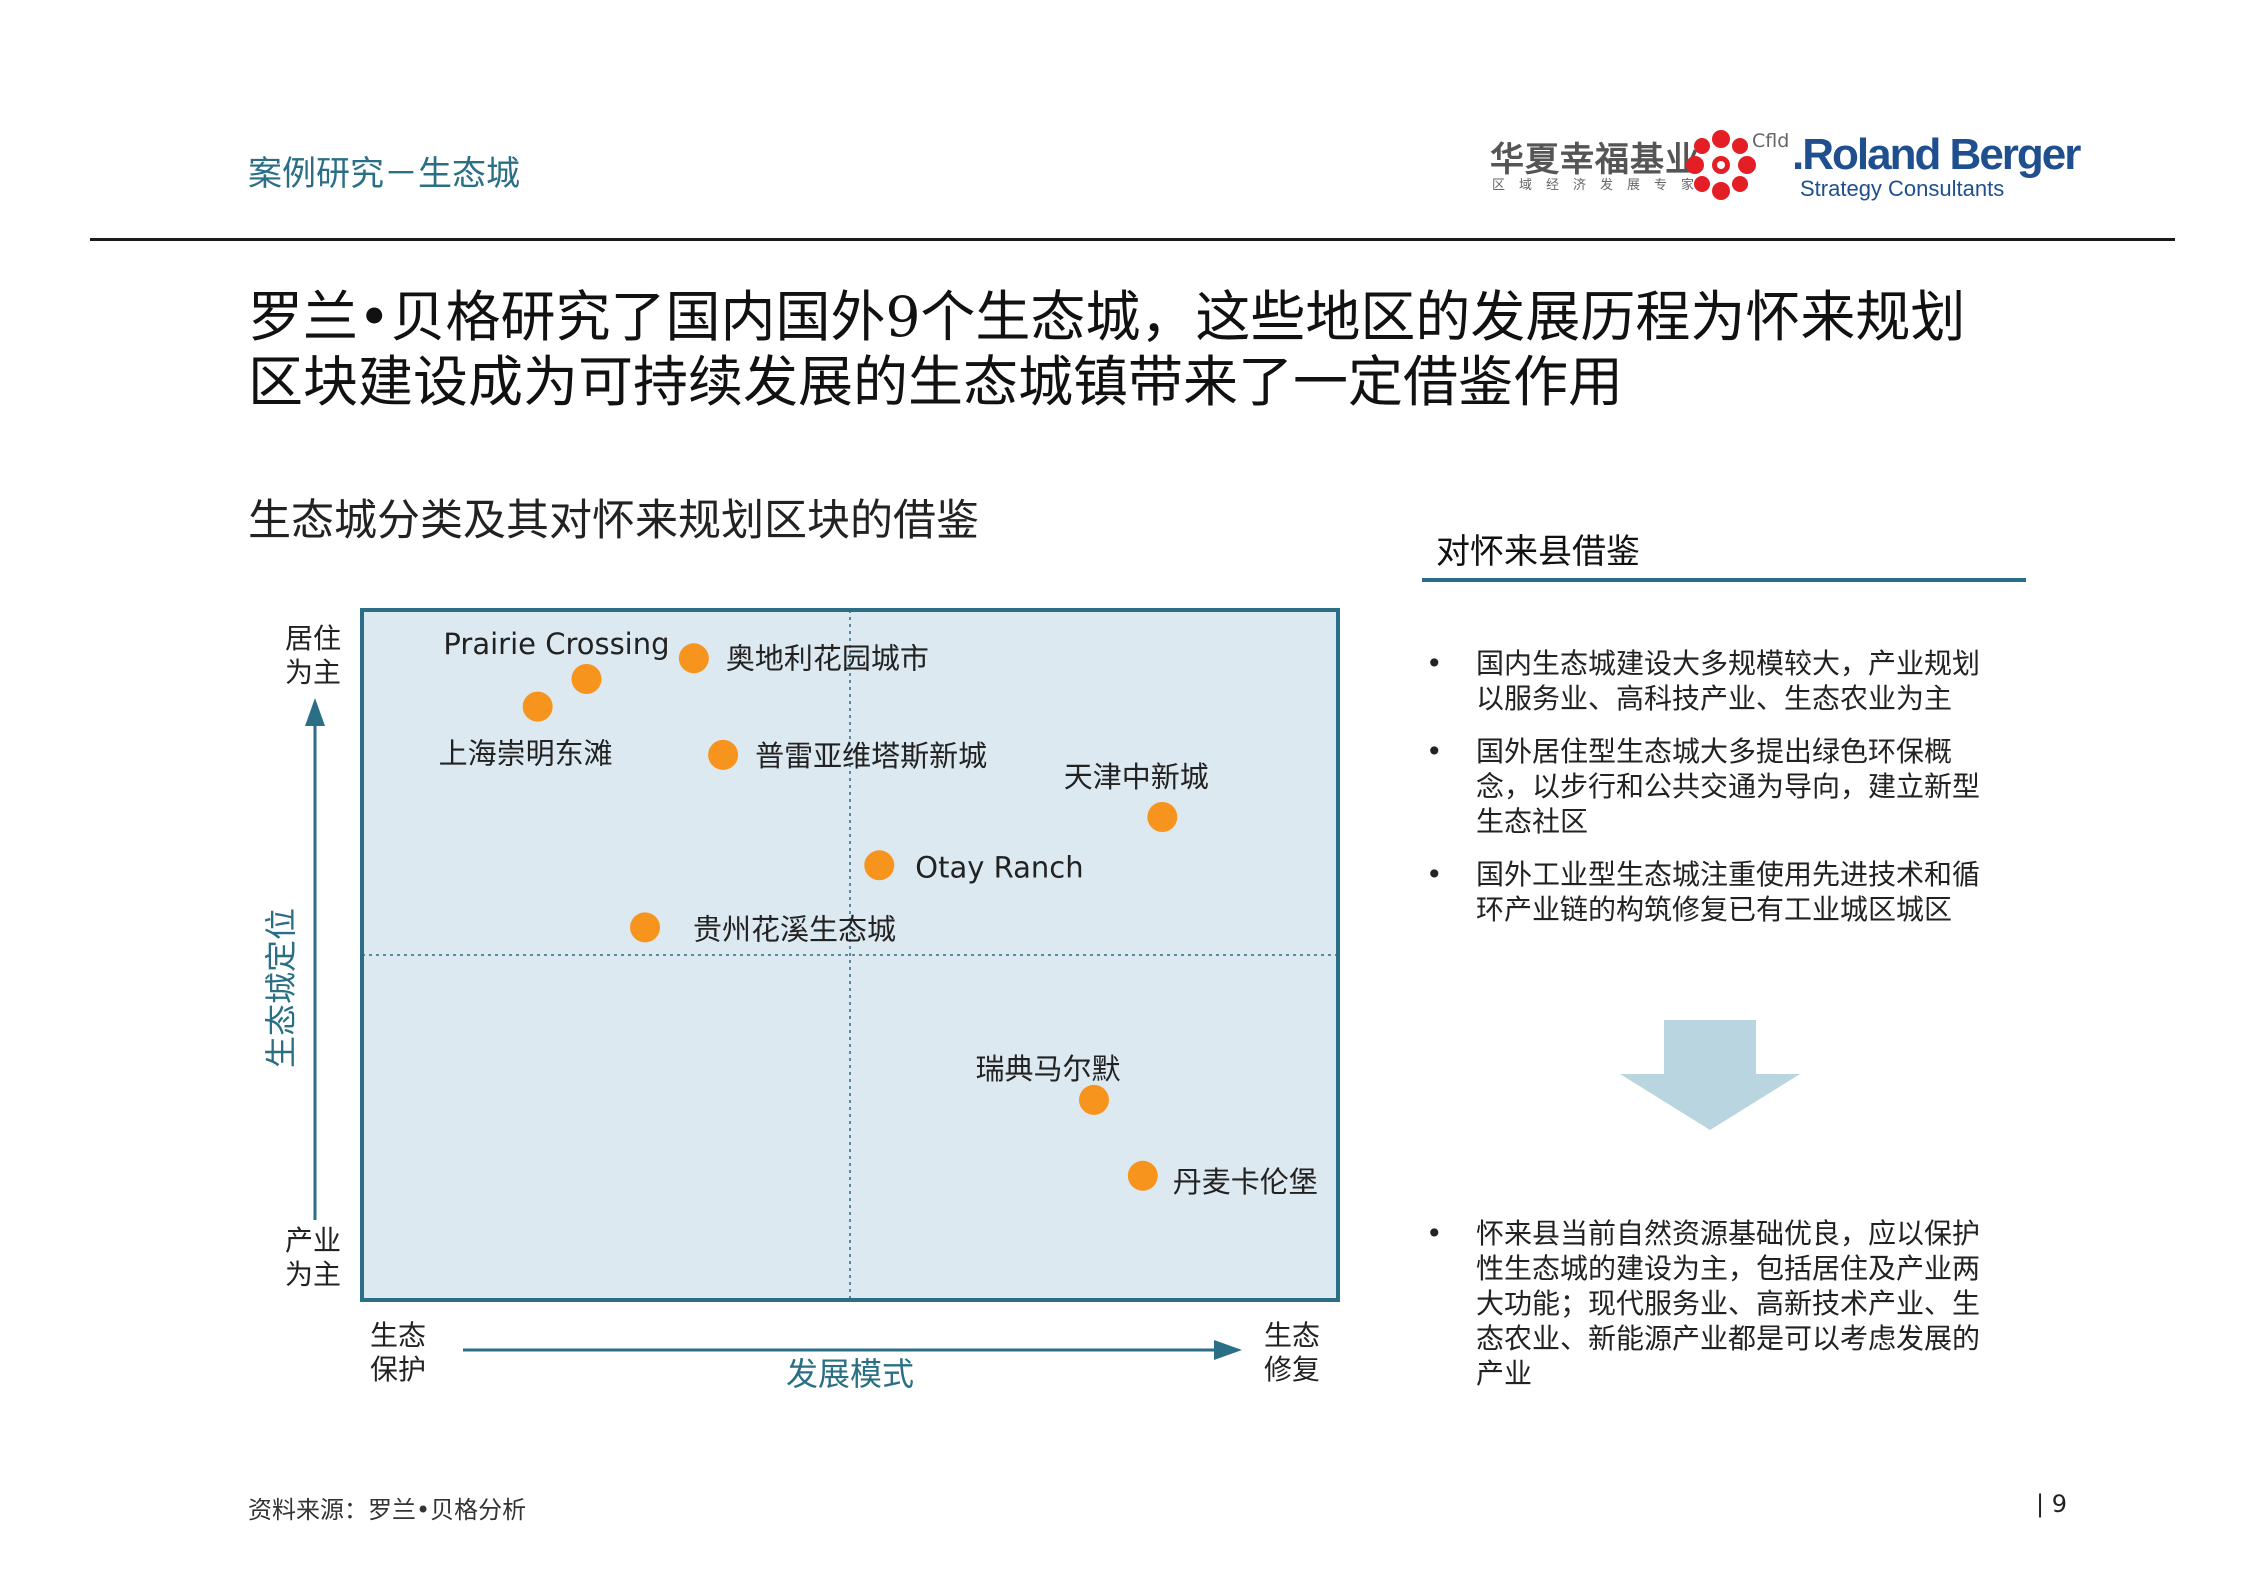  I want to click on headline-line-1: 罗兰•贝格研究了国内国外9个生态城，这些地区的发展历程为怀来规划, so click(1107, 317).